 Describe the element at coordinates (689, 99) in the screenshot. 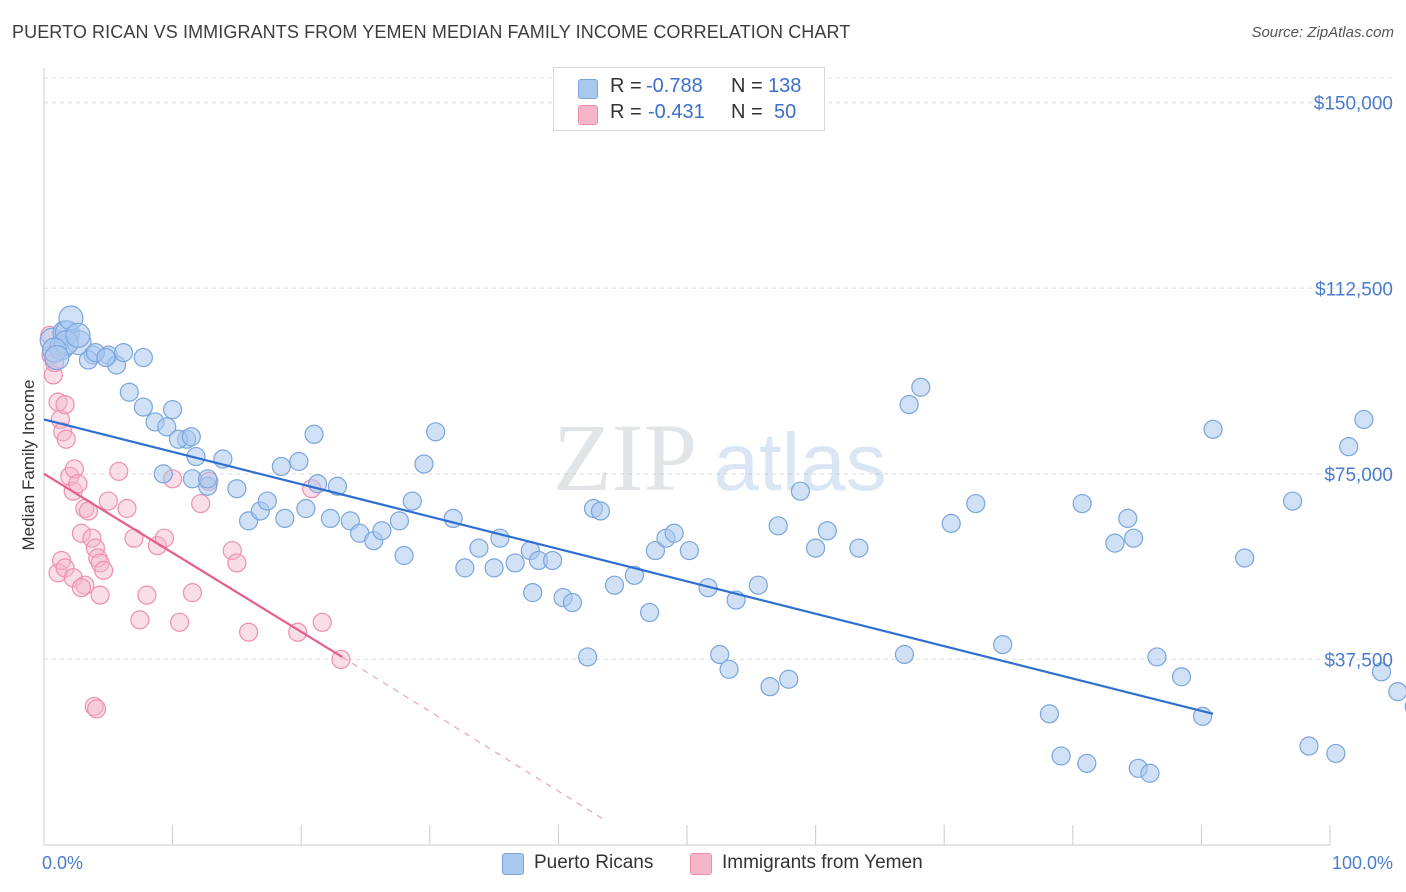

I see `correlation-legend: R = -0.788 N = 138 R = -0.431 N = 50` at that location.